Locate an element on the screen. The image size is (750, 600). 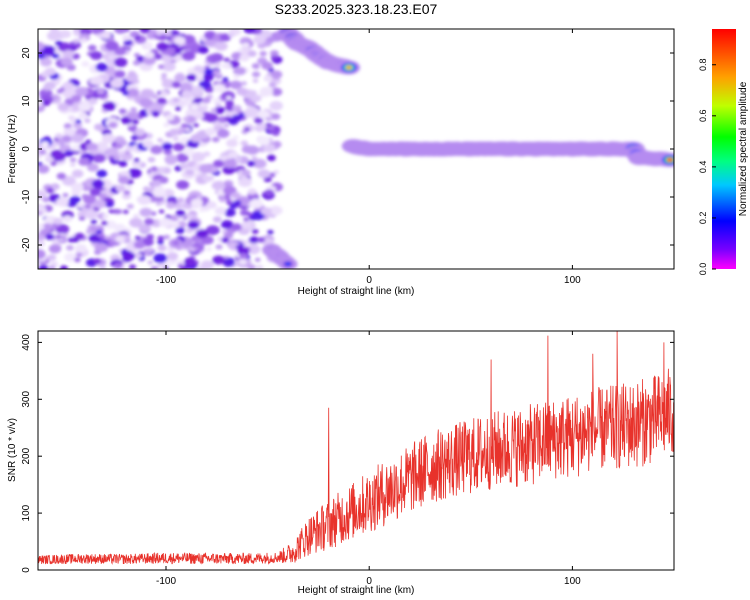
spectrogram-x-axis-label: Height of straight line (km) is located at coordinates (356, 291).